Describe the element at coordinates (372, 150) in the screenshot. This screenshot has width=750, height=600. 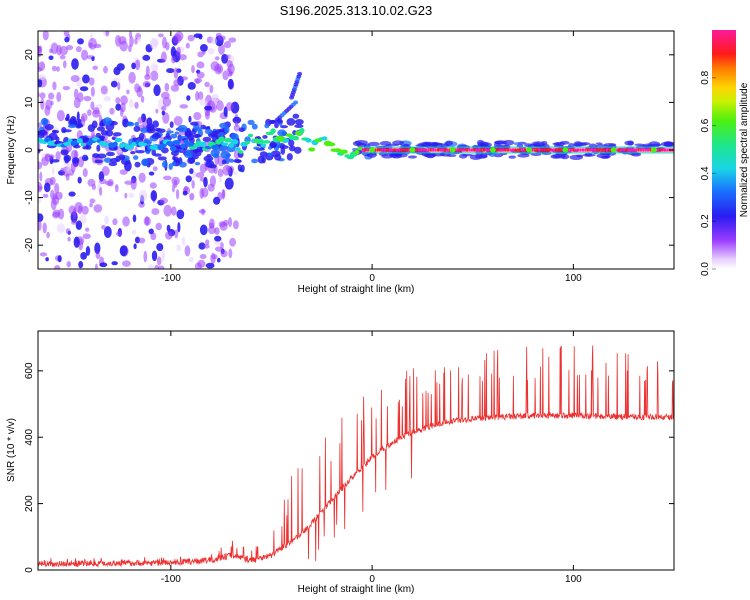
I see `carrier-knot` at that location.